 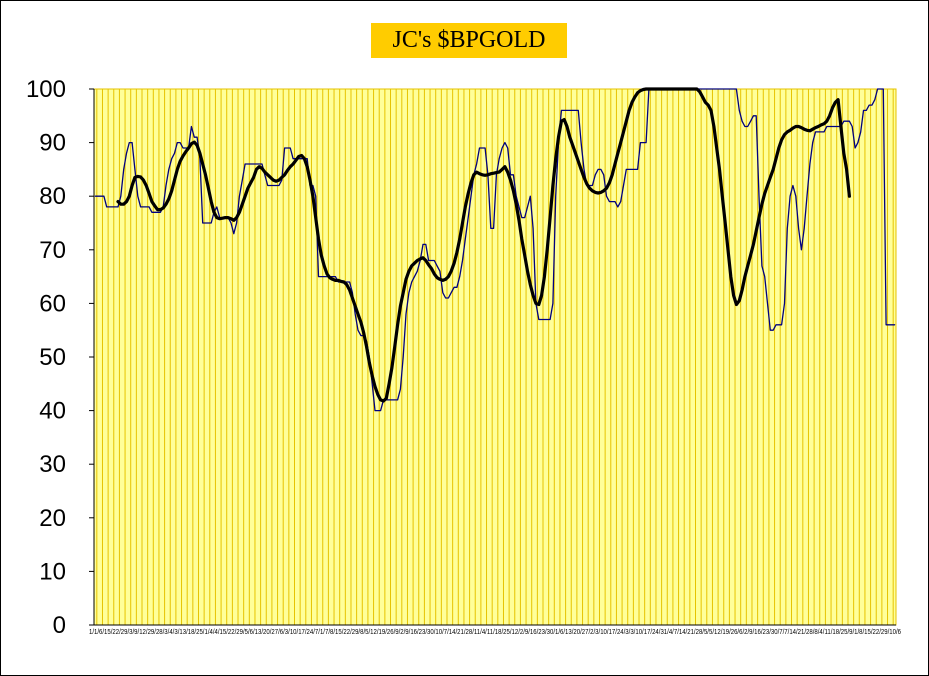 What do you see at coordinates (52, 571) in the screenshot?
I see `y-tick-label: 10` at bounding box center [52, 571].